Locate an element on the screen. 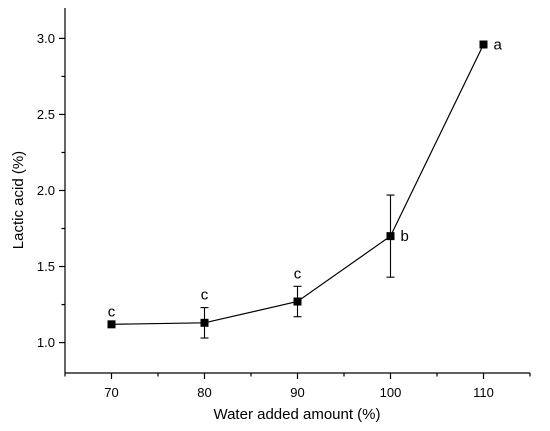 The image size is (550, 431). y-axis-title: Lactic acid (%) is located at coordinates (18, 200).